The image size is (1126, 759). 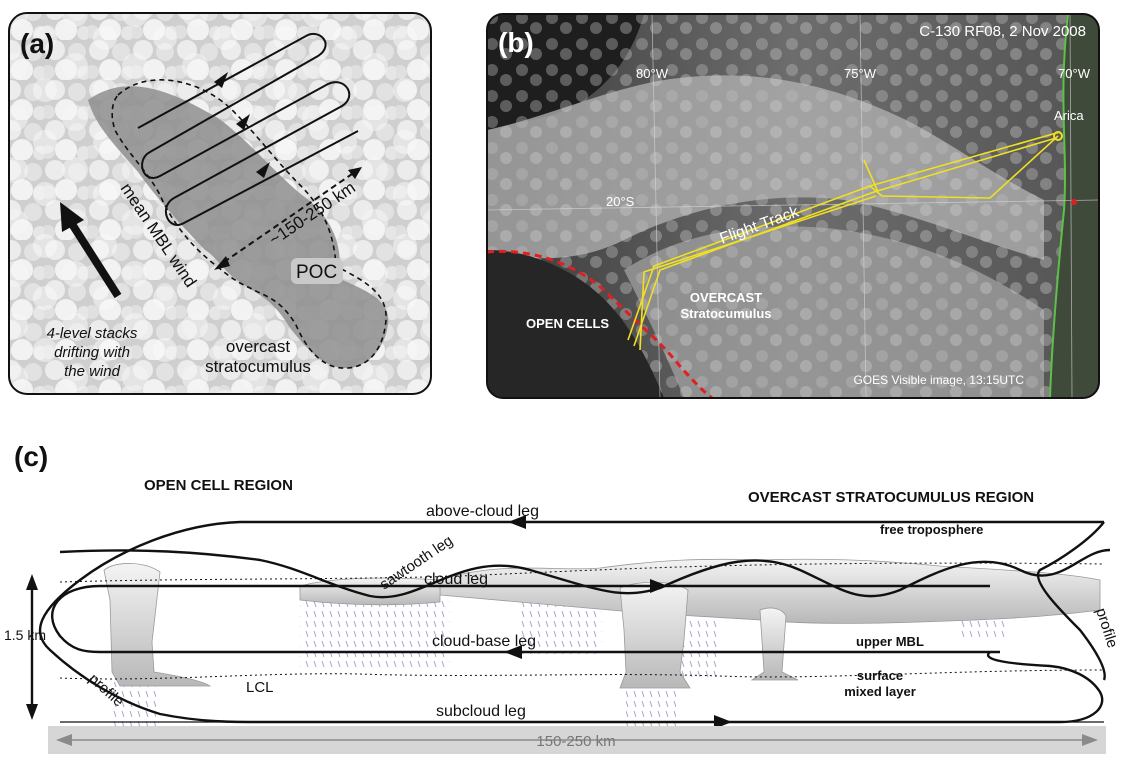 I want to click on scale-arrowhead-left, so click(x=64, y=740).